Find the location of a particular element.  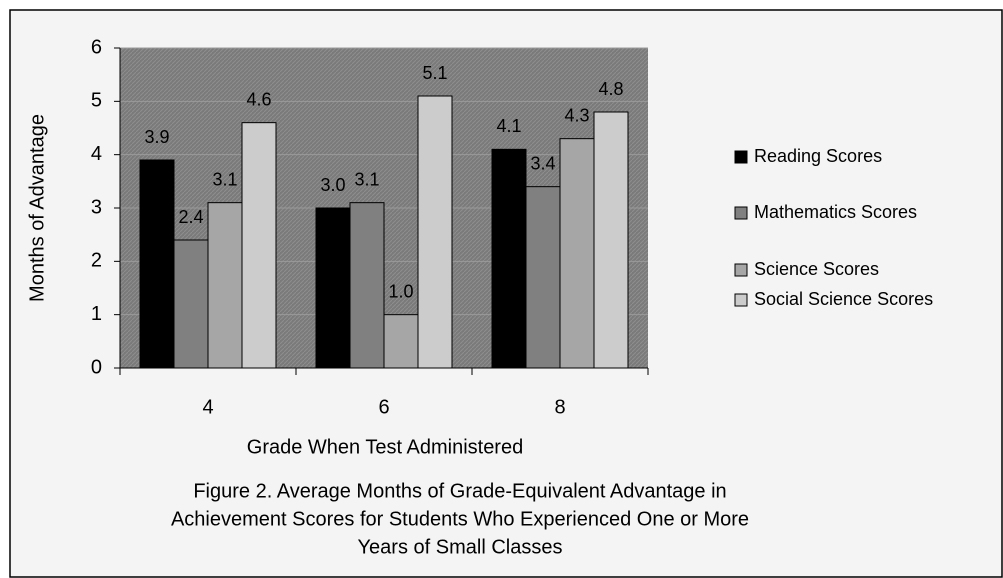

value-label: 5.1 is located at coordinates (434, 73).